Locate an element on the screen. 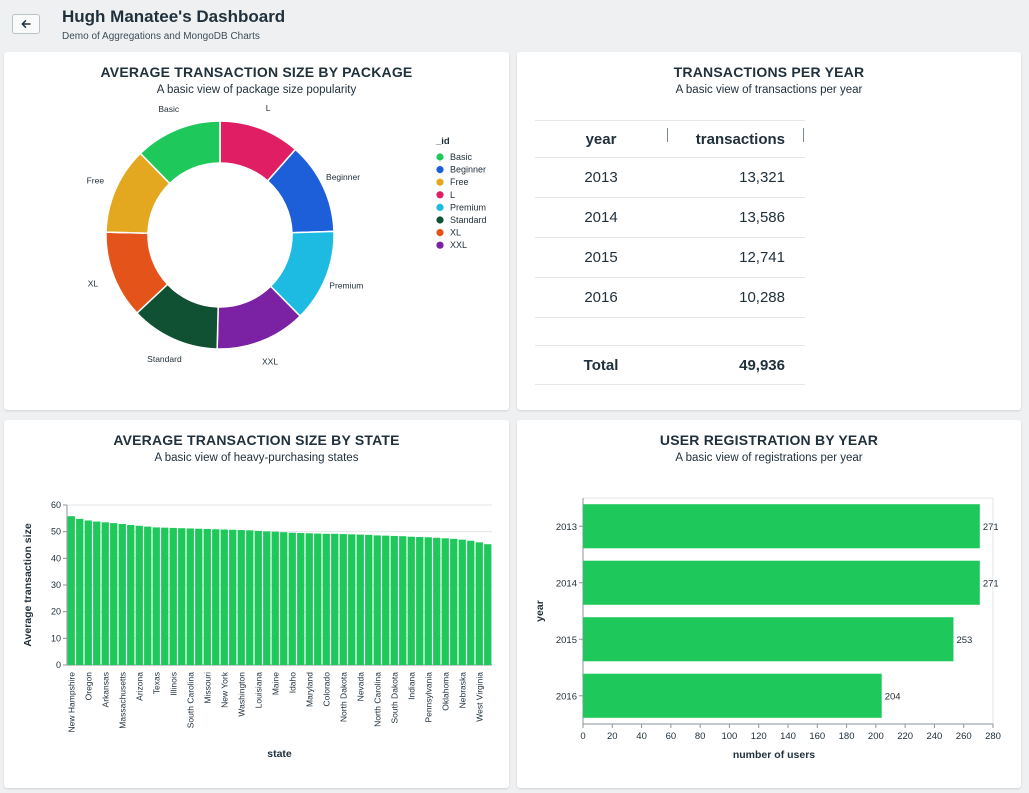 This screenshot has width=1029, height=793. column-header-transactions: transactions is located at coordinates (740, 139).